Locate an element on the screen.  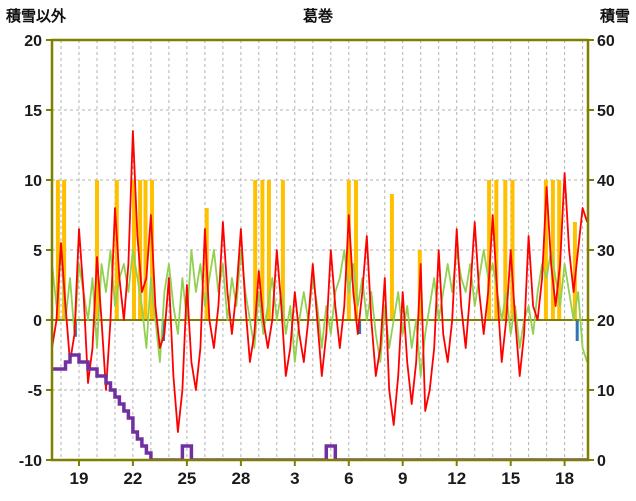
x-tick-label: 25 is located at coordinates (186, 478).